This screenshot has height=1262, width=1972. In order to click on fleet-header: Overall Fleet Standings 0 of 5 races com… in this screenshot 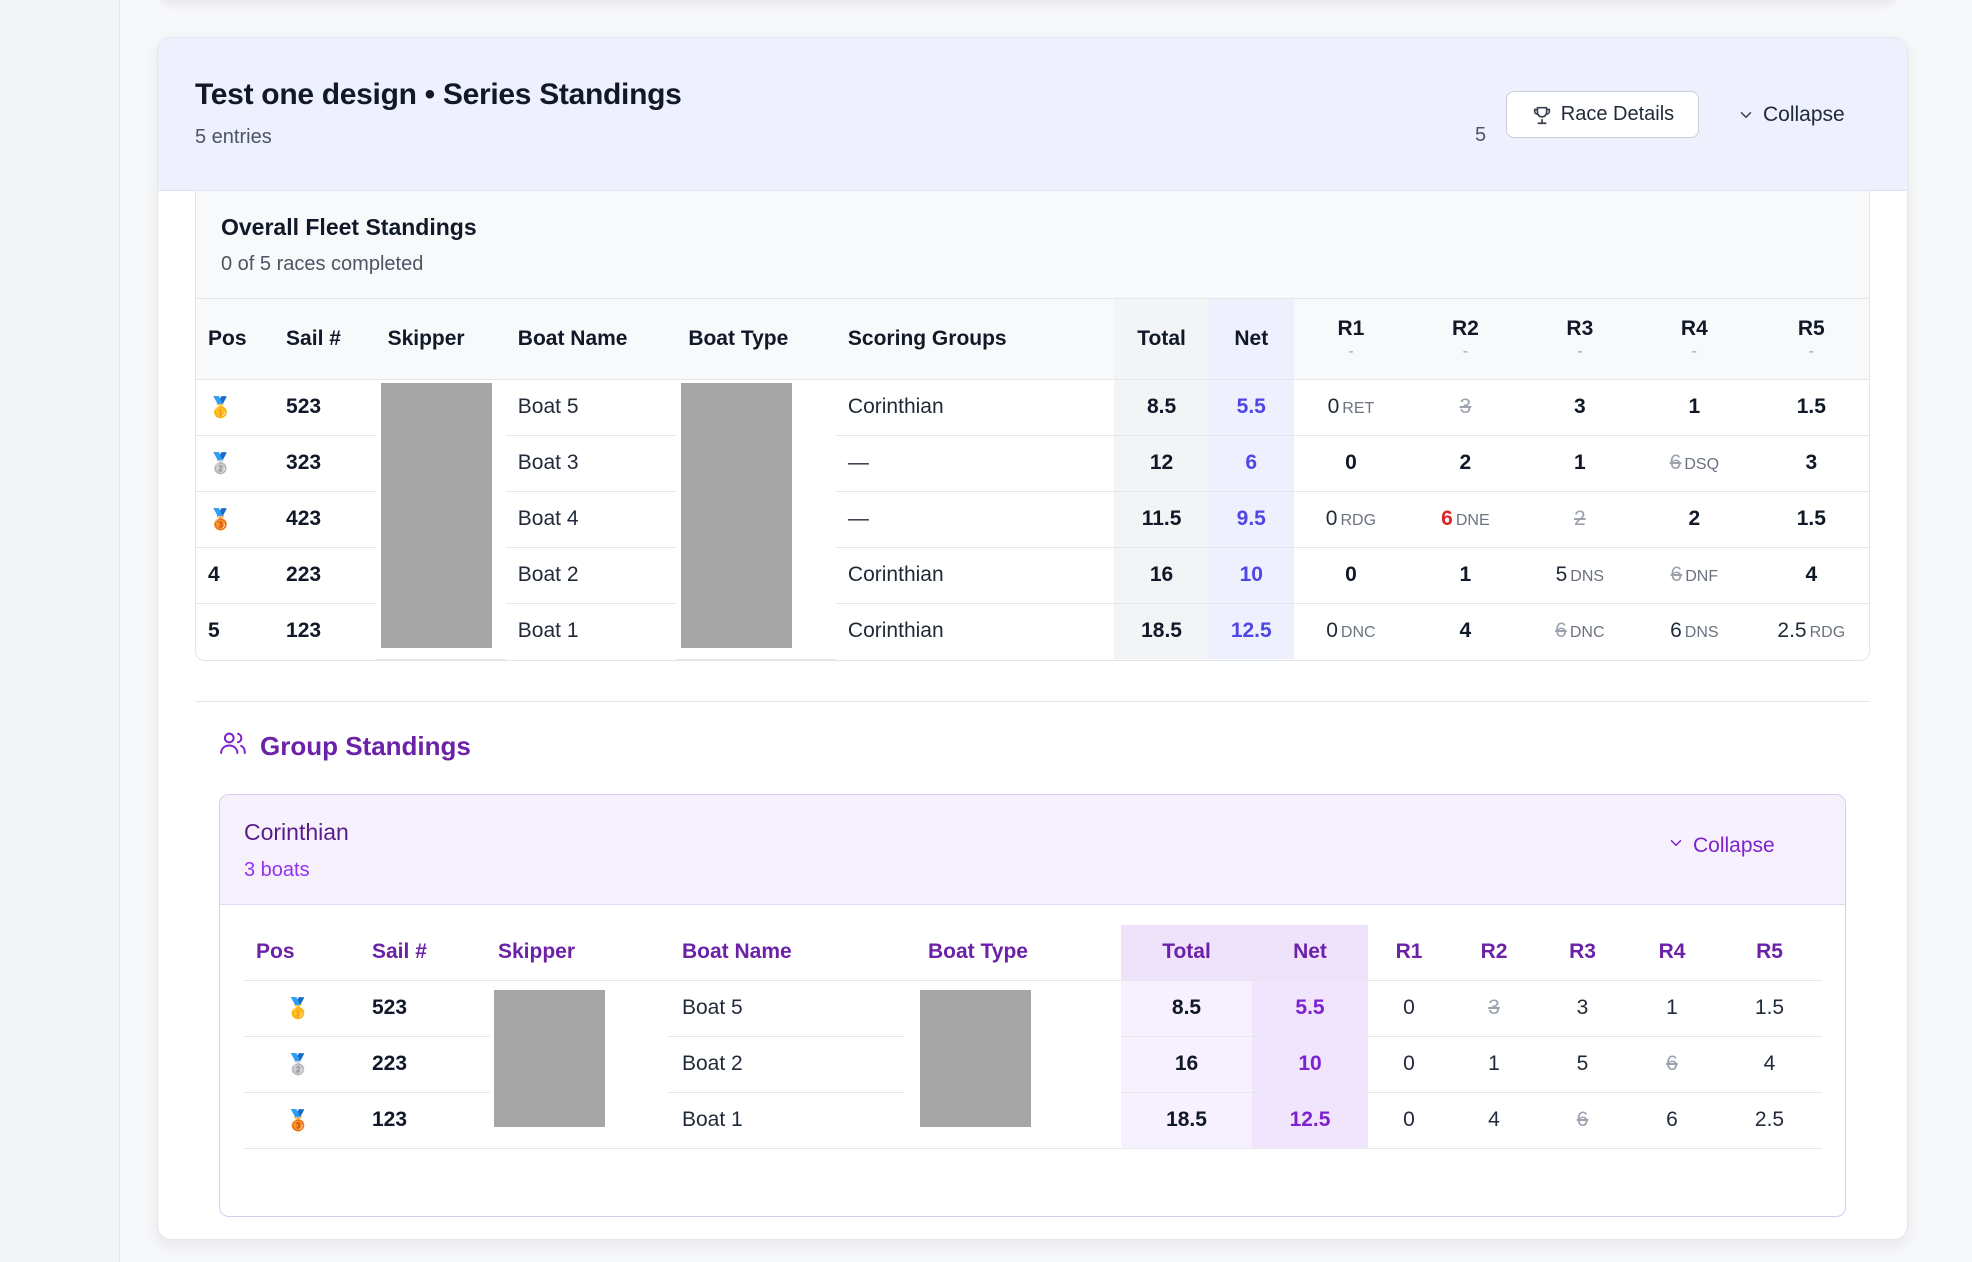, I will do `click(1032, 245)`.